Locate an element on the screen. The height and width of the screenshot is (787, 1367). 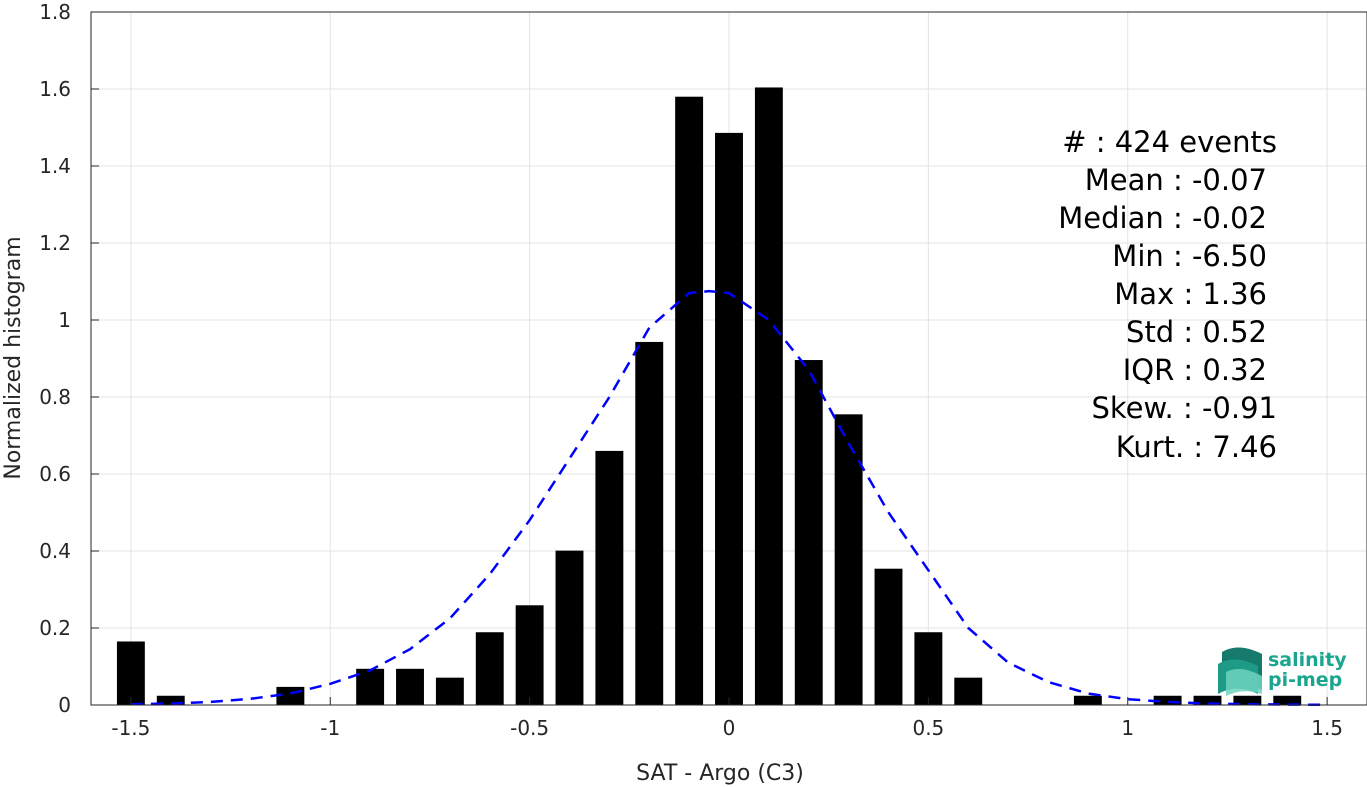
y-tick-label: 1.8 is located at coordinates (55, 12).